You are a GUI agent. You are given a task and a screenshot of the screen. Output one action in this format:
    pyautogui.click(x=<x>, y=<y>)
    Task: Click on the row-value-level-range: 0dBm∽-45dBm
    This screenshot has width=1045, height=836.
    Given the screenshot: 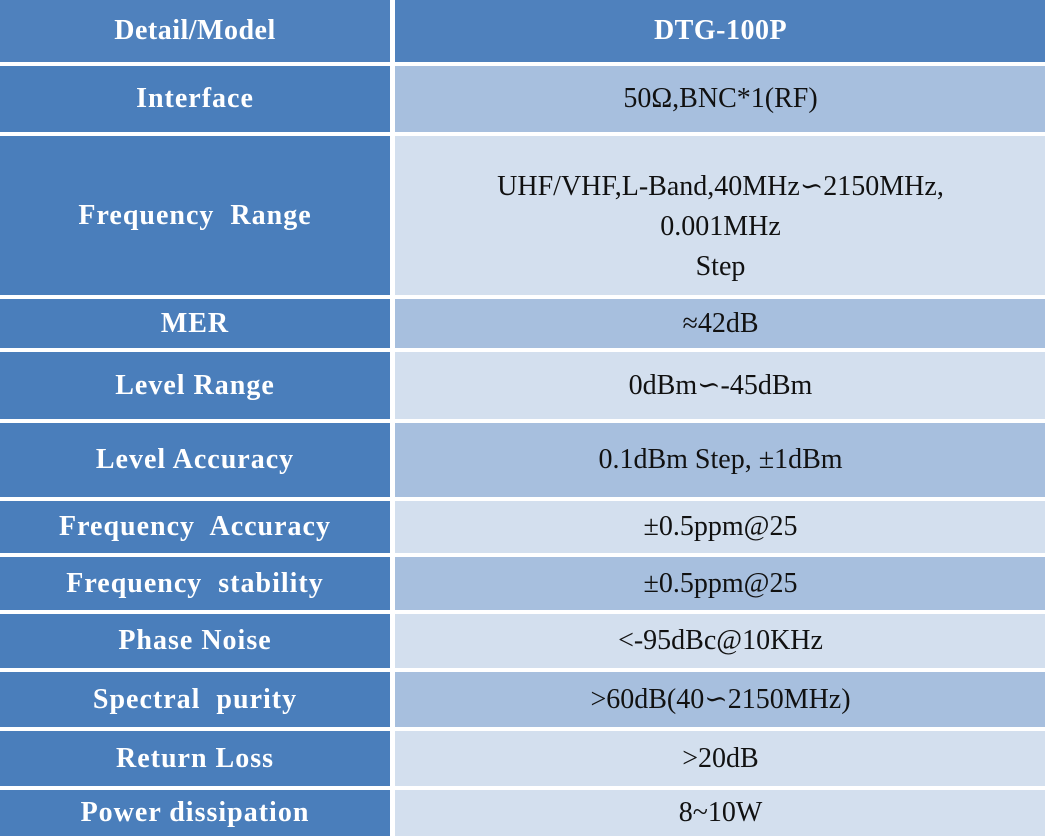 What is the action you would take?
    pyautogui.click(x=720, y=385)
    